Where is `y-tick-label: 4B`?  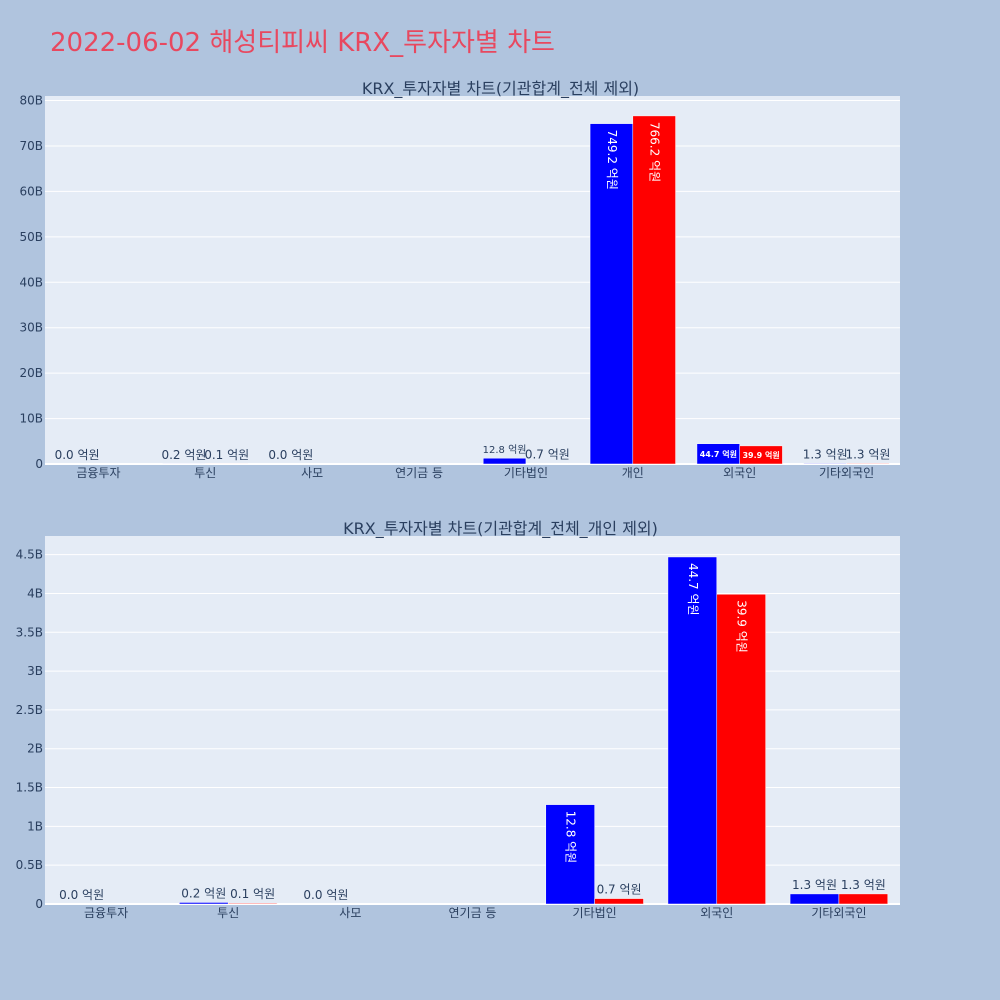
y-tick-label: 4B is located at coordinates (35, 593).